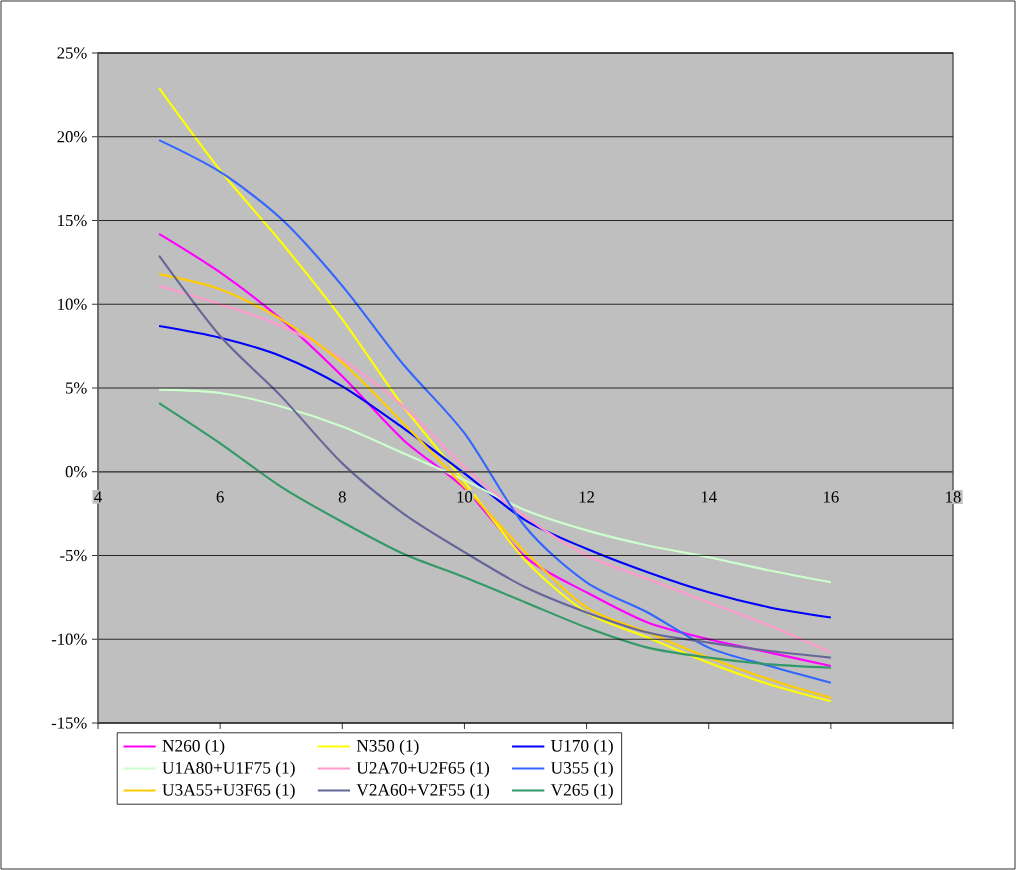 Image resolution: width=1016 pixels, height=870 pixels. What do you see at coordinates (76, 388) in the screenshot?
I see `y-tick-label: 5%` at bounding box center [76, 388].